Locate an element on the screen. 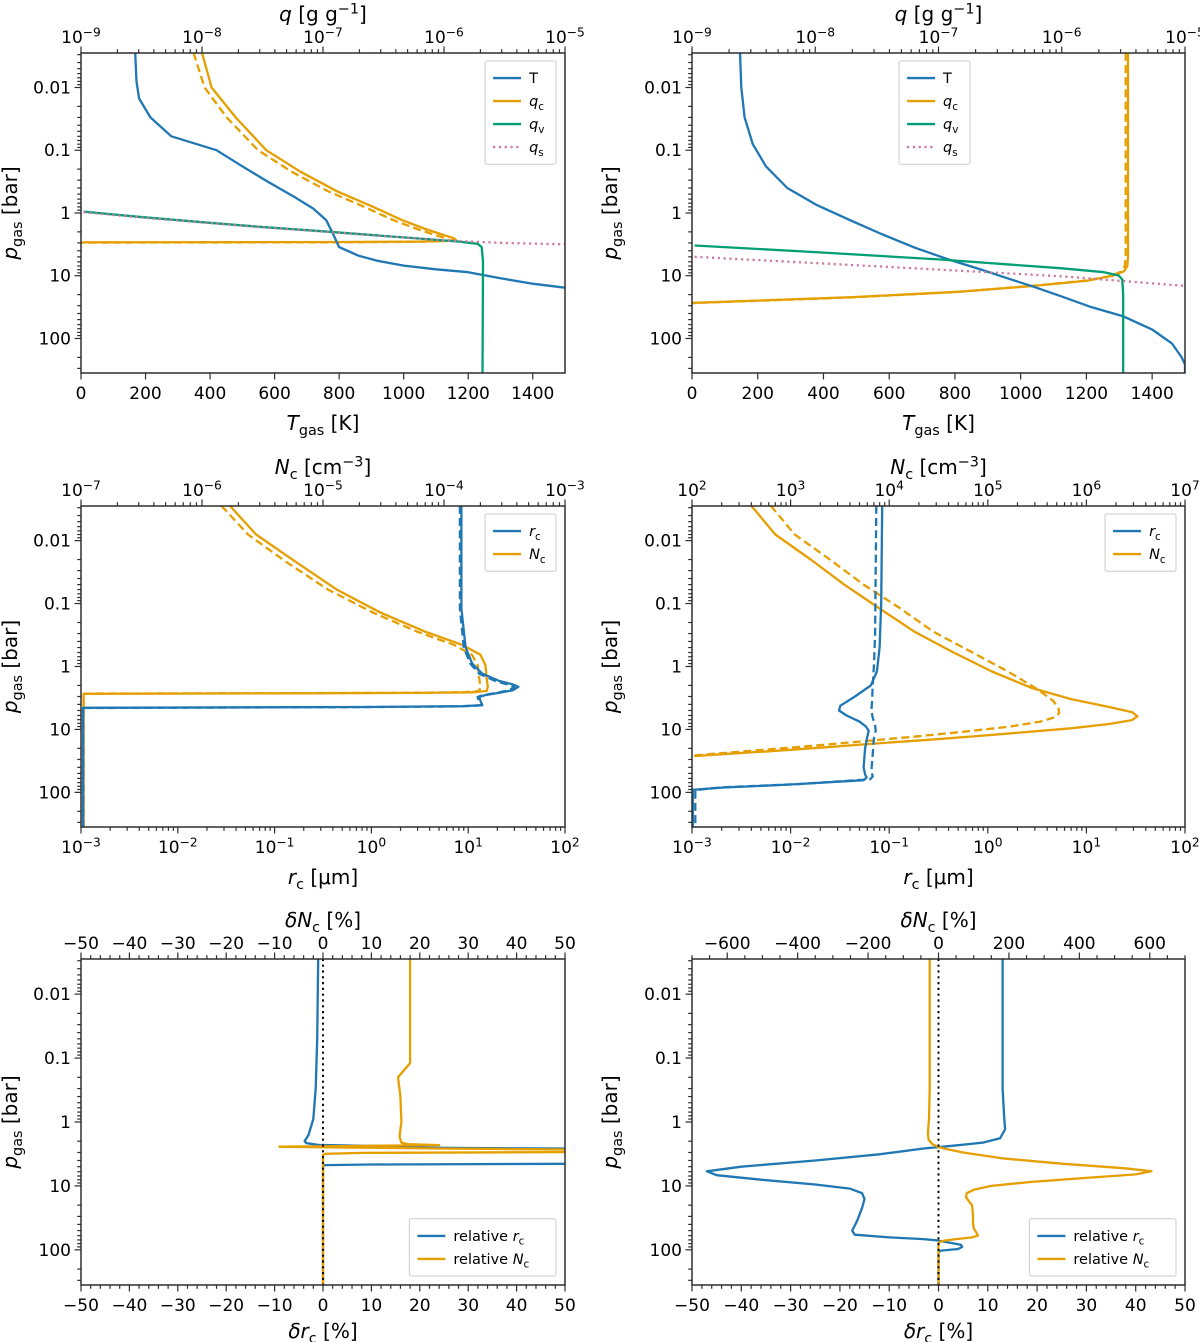 This screenshot has height=1342, width=1200. tick-label: 10⁻⁹ is located at coordinates (692, 37).